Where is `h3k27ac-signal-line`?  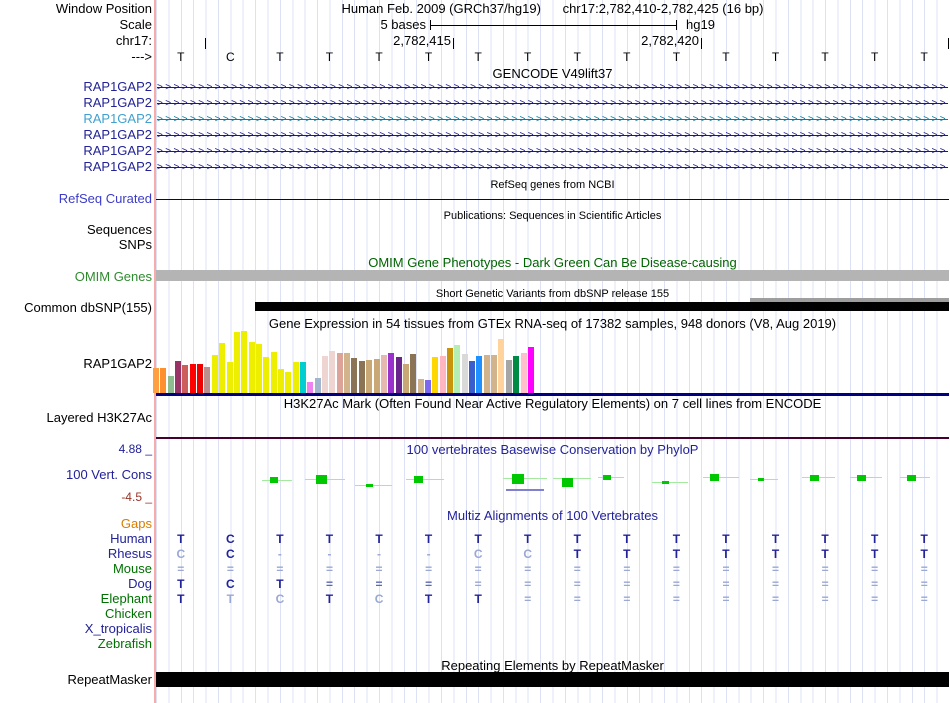
h3k27ac-signal-line is located at coordinates (552, 438).